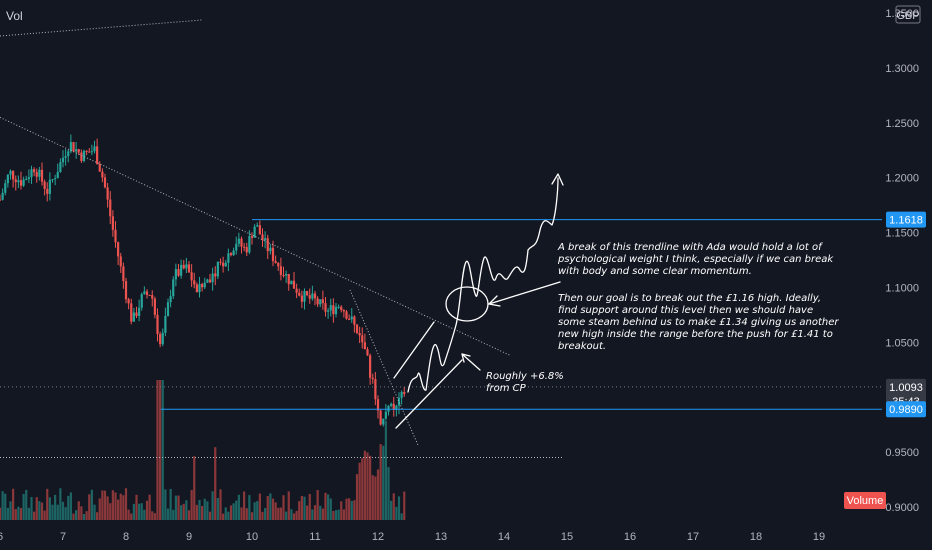 The image size is (932, 550). Describe the element at coordinates (906, 221) in the screenshot. I see `high-price-value: 1.1618` at that location.